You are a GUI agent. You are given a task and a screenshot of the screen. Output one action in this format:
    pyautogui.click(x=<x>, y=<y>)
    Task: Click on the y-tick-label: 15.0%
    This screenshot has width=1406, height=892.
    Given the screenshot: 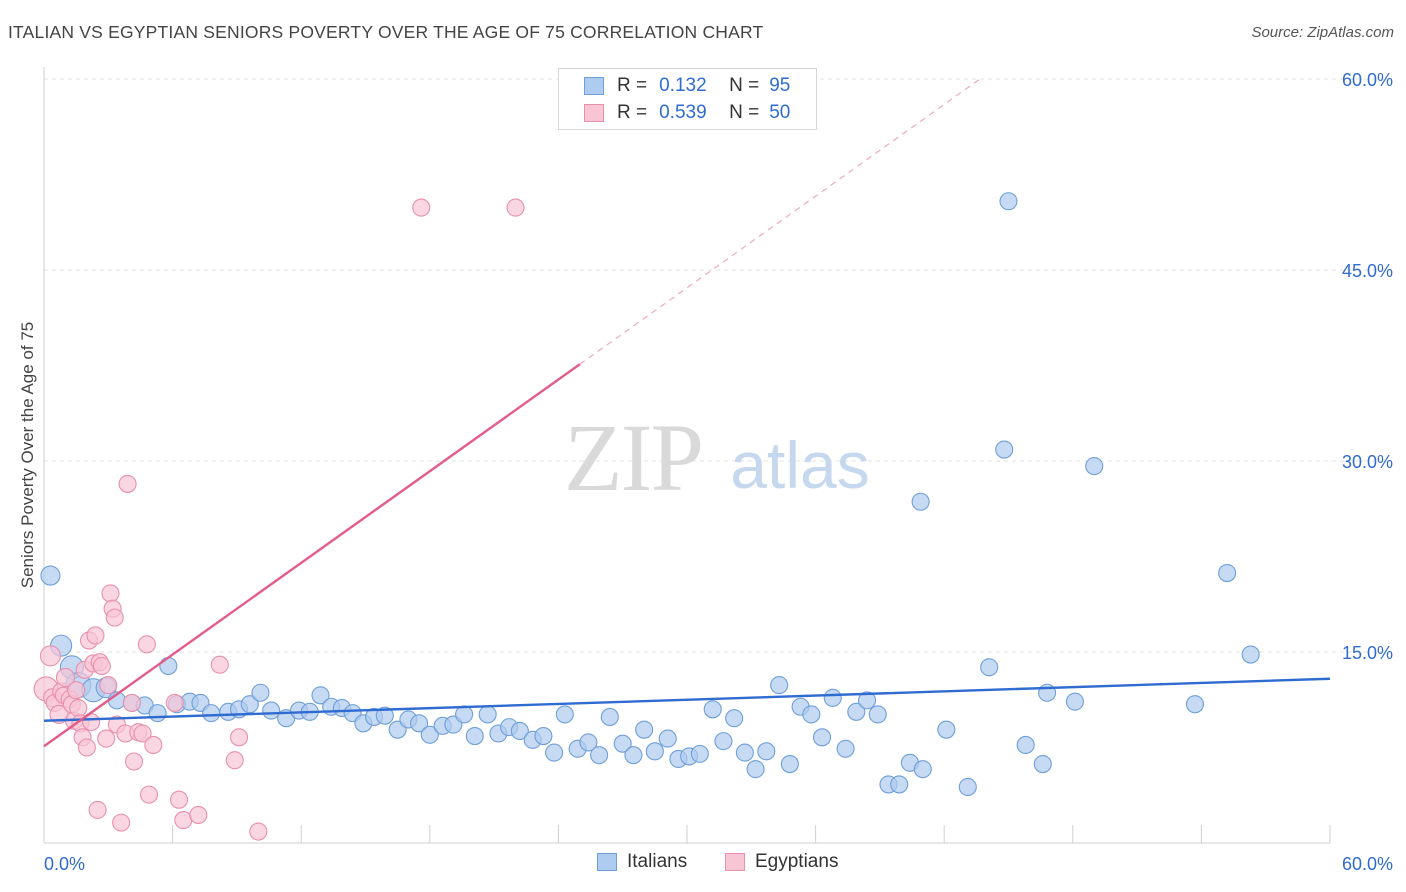 What is the action you would take?
    pyautogui.click(x=1367, y=653)
    